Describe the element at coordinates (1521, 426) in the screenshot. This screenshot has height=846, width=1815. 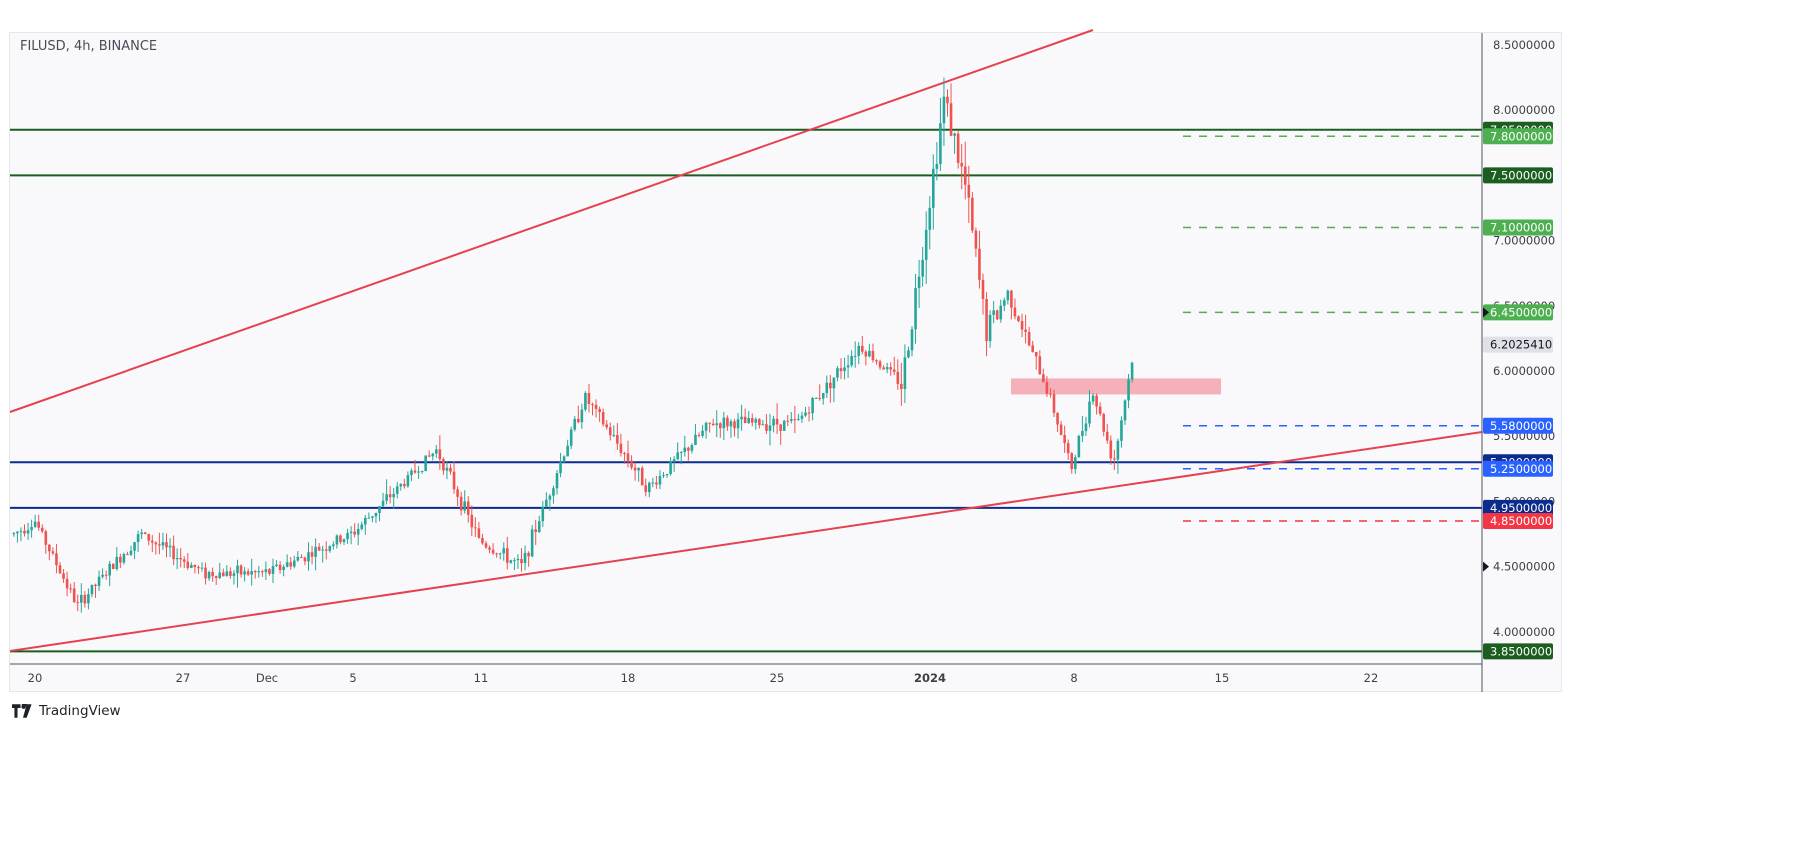
I see `price-tag-label: 5.5800000` at that location.